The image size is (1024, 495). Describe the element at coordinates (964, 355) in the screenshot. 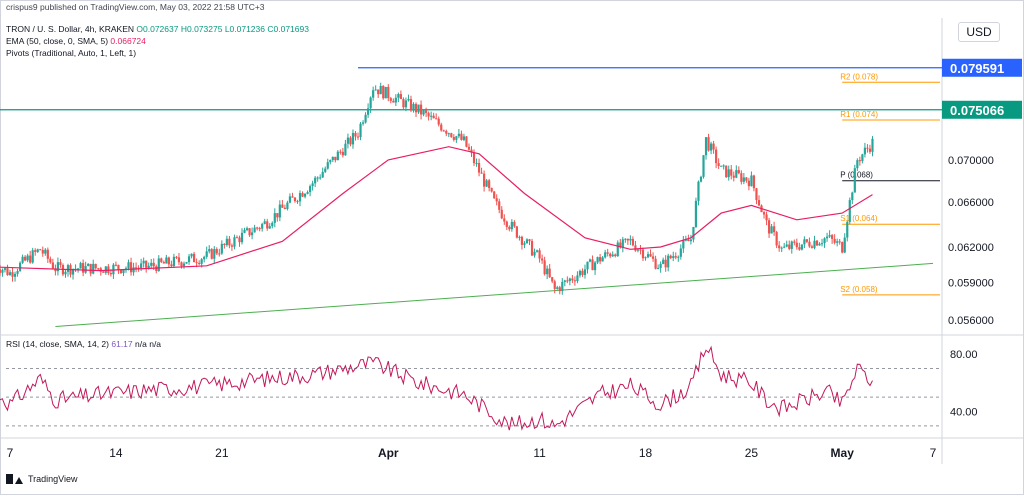

I see `rsi-tick-label-1: 80.00` at that location.